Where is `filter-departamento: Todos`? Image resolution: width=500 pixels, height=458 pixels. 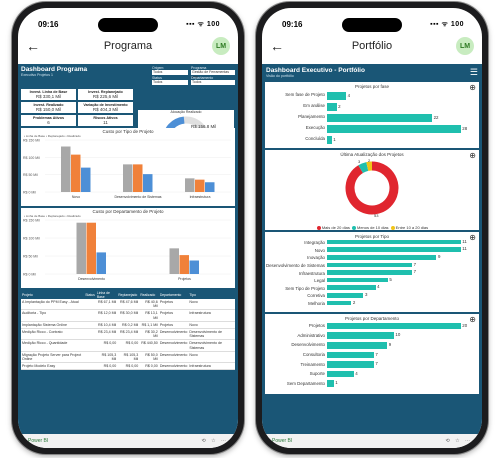
filter-departamento: Todos is located at coordinates (213, 82).